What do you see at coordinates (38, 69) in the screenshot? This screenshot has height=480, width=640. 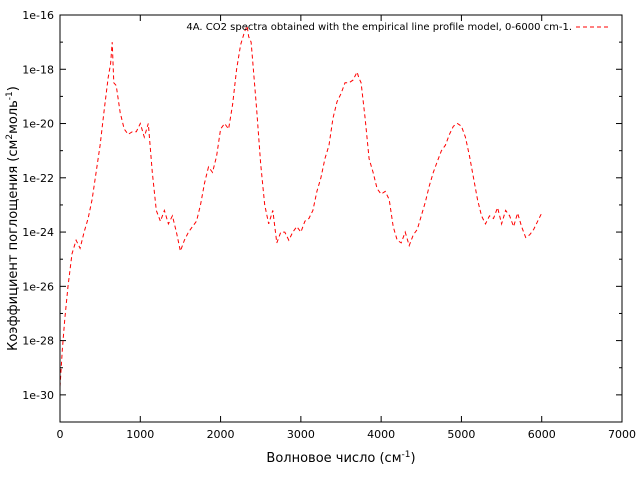 I see `y-tick-label: 1e-18` at bounding box center [38, 69].